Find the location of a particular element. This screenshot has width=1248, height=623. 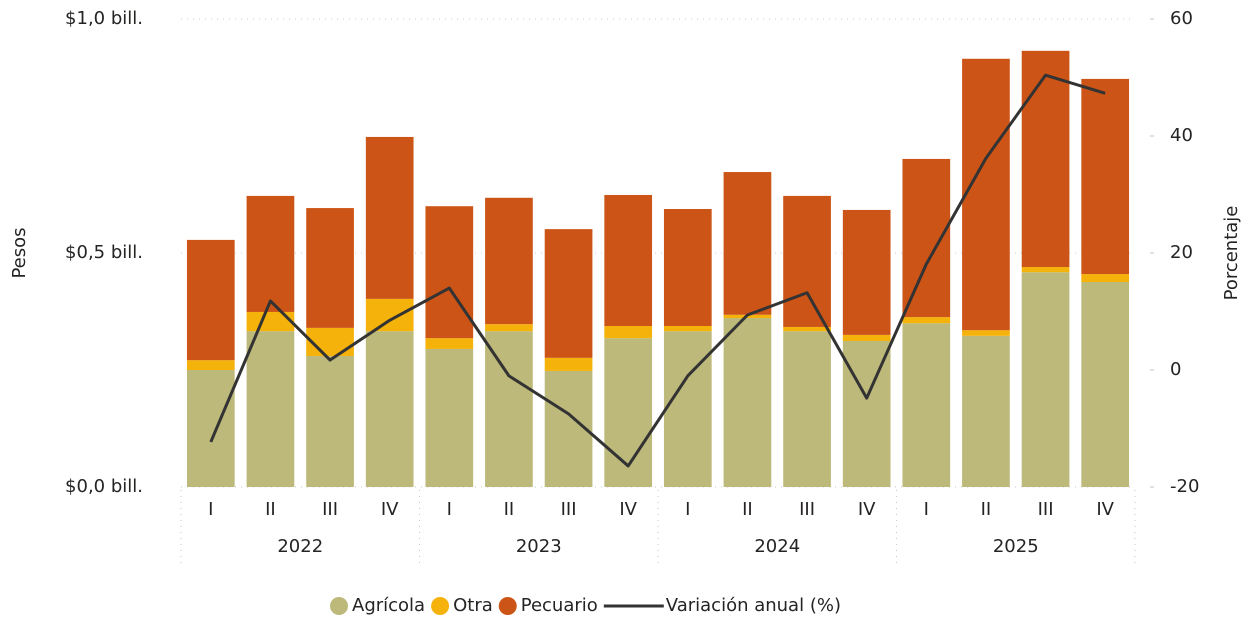

legend-label: Otra is located at coordinates (473, 605).